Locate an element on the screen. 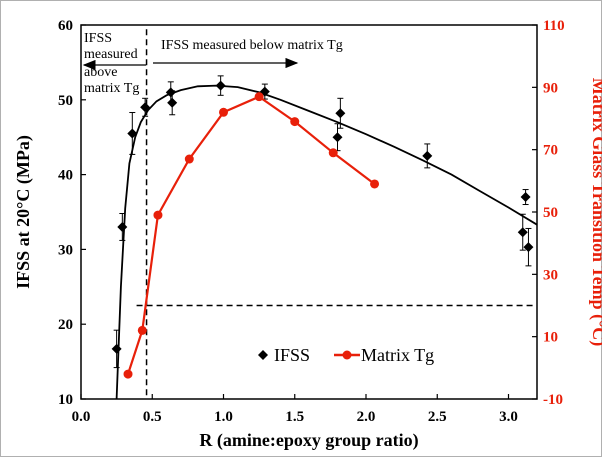 This screenshot has height=458, width=602. y-tick-label: 40 is located at coordinates (65, 176).